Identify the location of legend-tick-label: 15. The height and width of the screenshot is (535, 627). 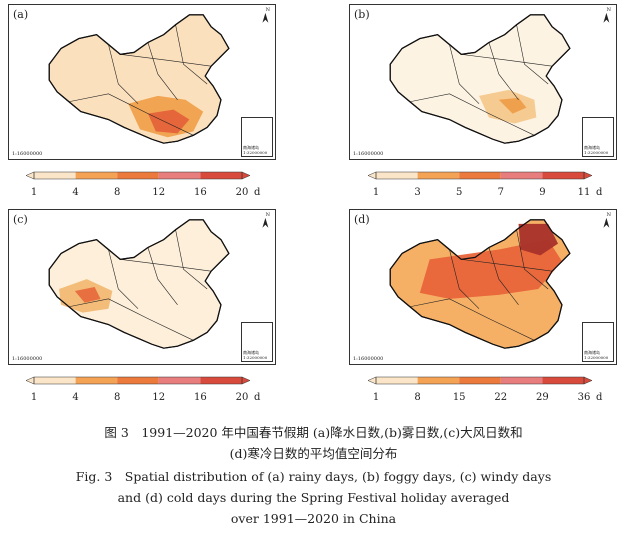
(459, 397).